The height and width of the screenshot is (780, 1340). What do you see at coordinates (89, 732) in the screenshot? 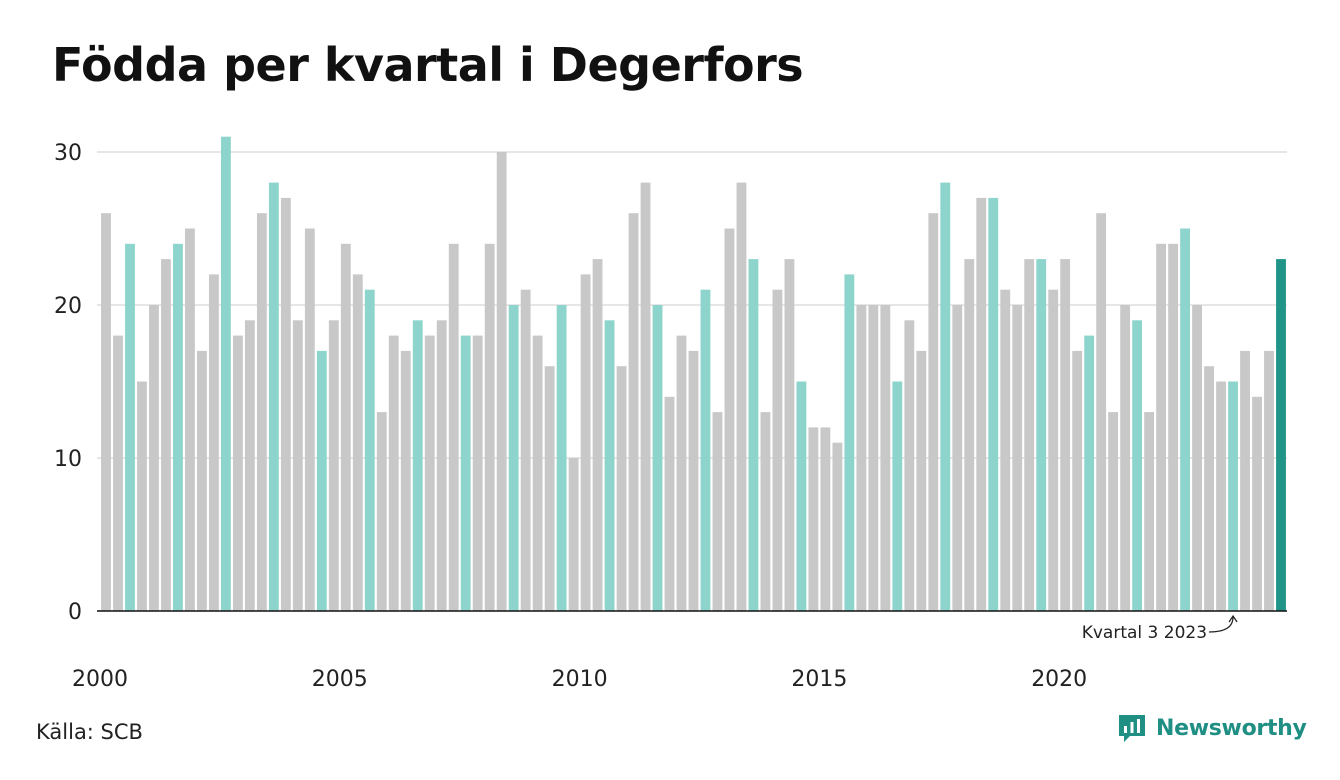
I see `source-note: Källa: SCB` at bounding box center [89, 732].